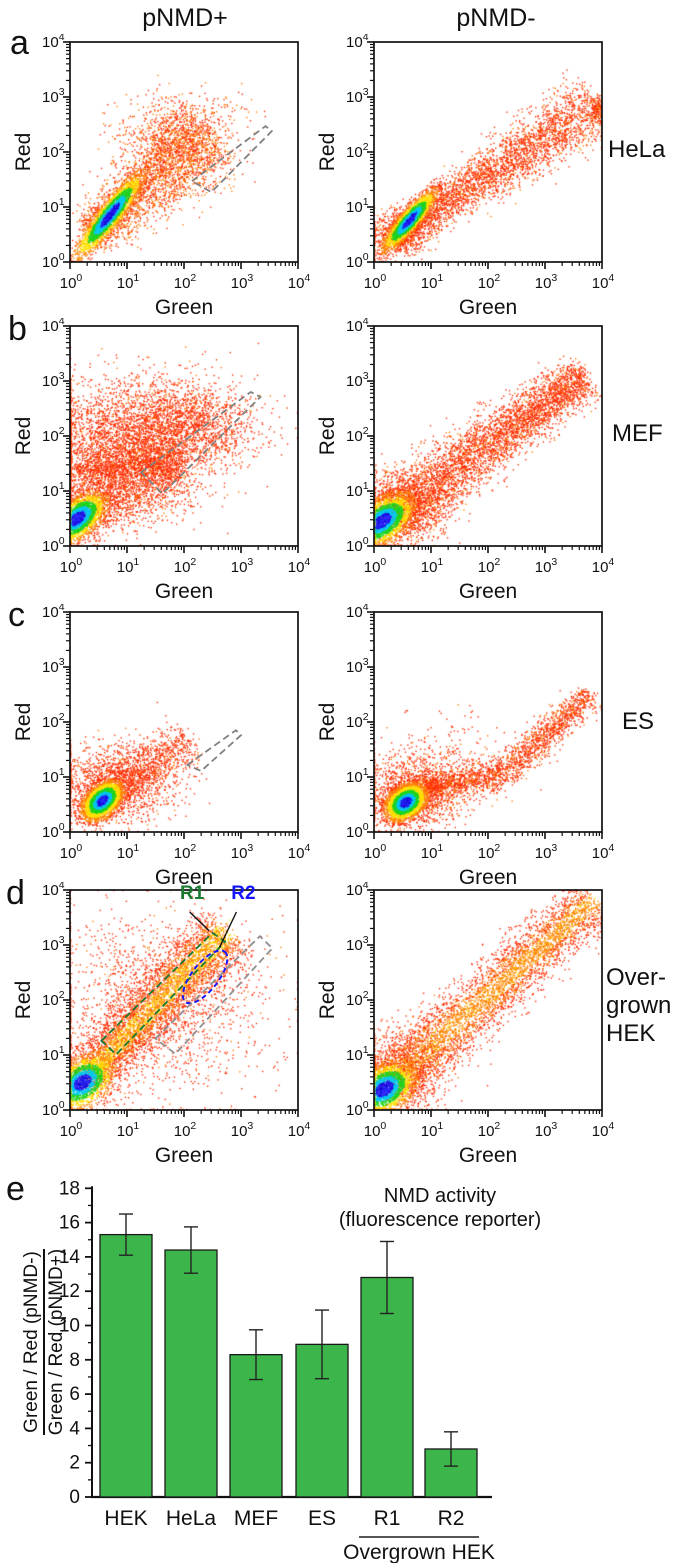 This screenshot has height=1563, width=675. I want to click on scatter-points-canvas-d_right, so click(488, 1000).